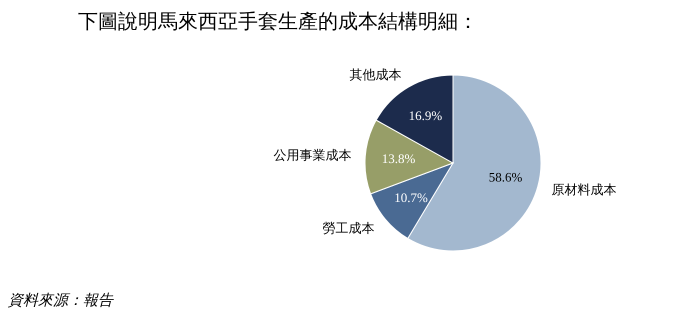  I want to click on data-label: 10.7%, so click(411, 197).